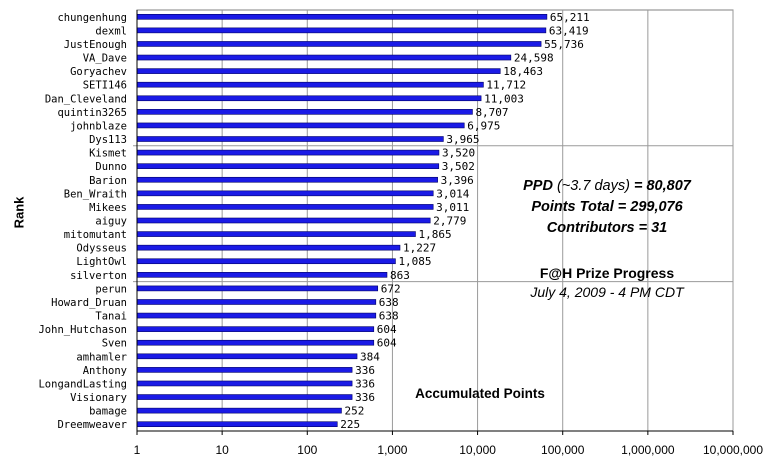  Describe the element at coordinates (563, 450) in the screenshot. I see `x-tick-label: 100,000` at that location.